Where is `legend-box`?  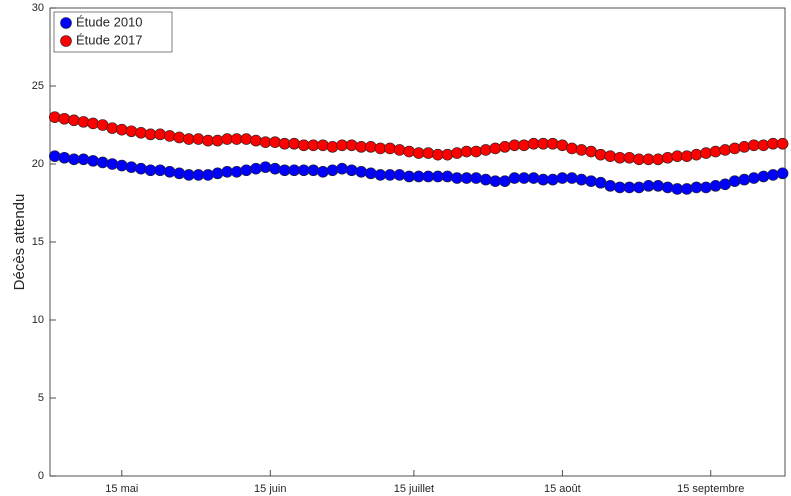 legend-box is located at coordinates (113, 32).